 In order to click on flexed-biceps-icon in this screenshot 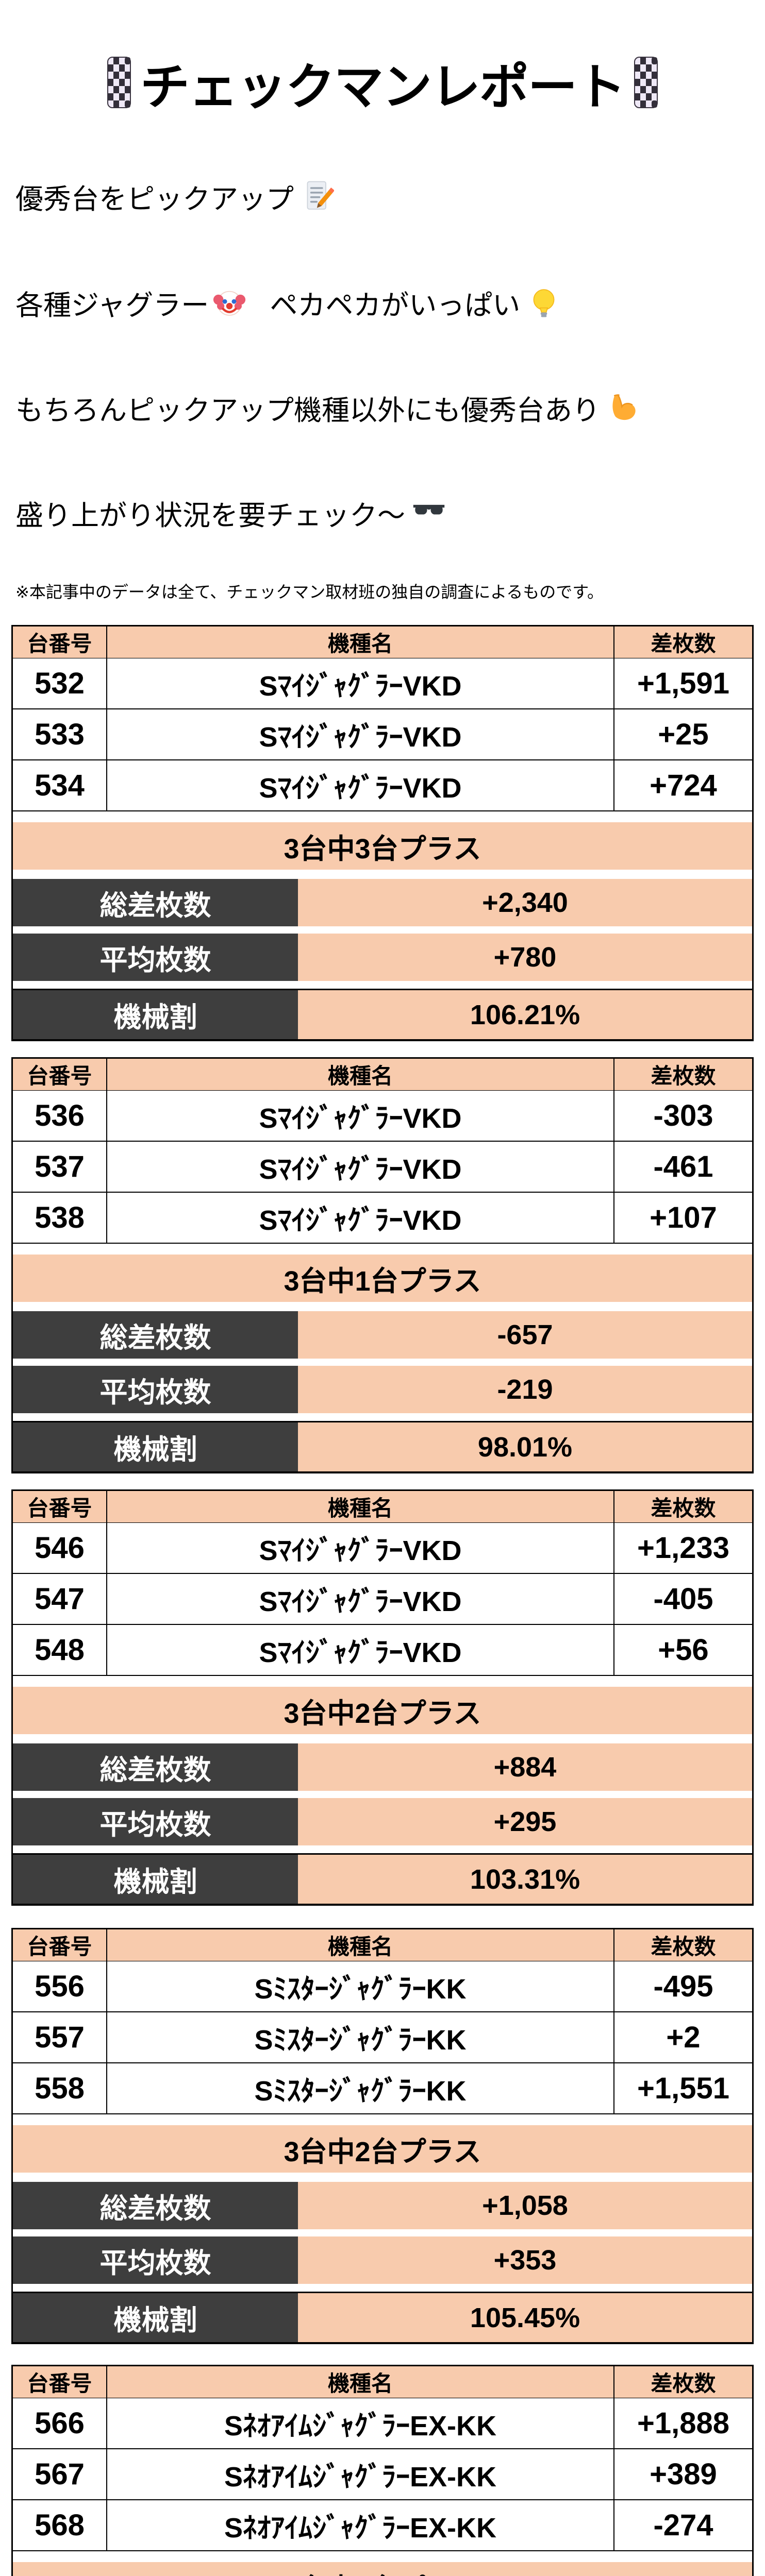, I will do `click(624, 407)`.